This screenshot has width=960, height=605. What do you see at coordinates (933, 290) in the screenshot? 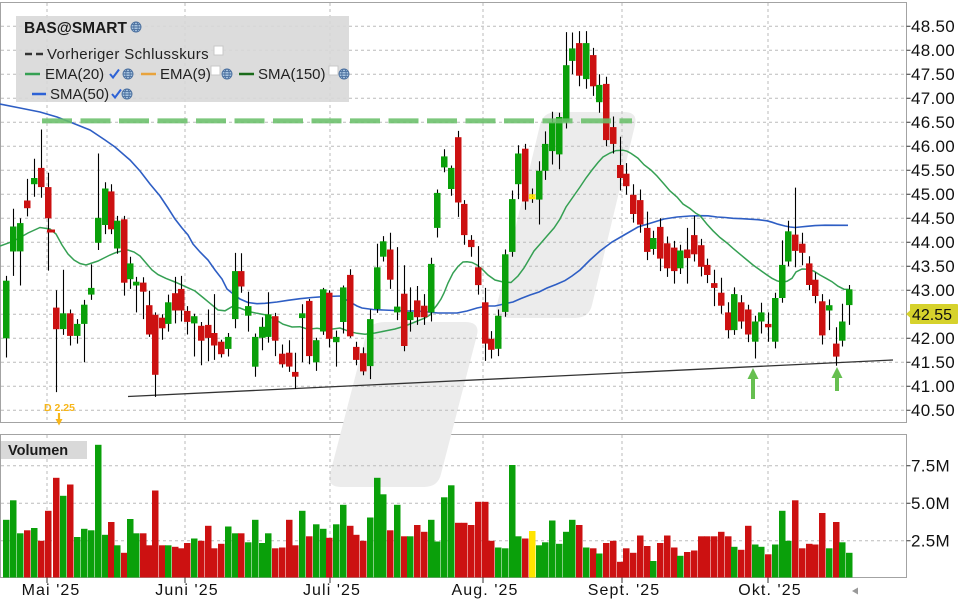
I see `svg-text: 43.00` at bounding box center [933, 290].